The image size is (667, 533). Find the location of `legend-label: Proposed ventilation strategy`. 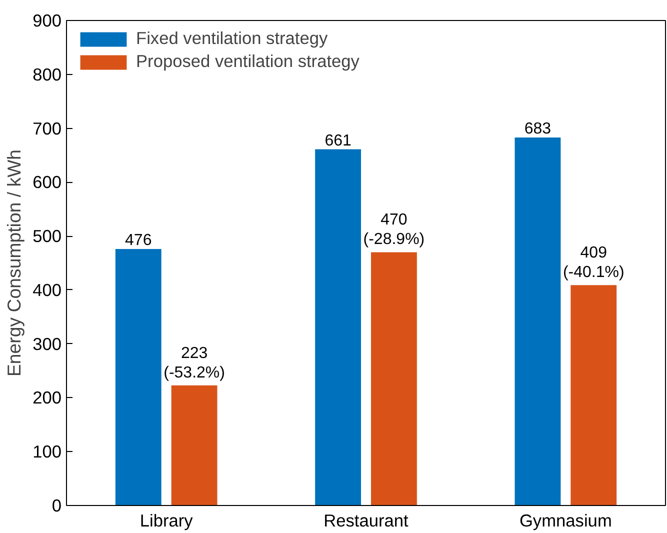

legend-label: Proposed ventilation strategy is located at coordinates (248, 61).